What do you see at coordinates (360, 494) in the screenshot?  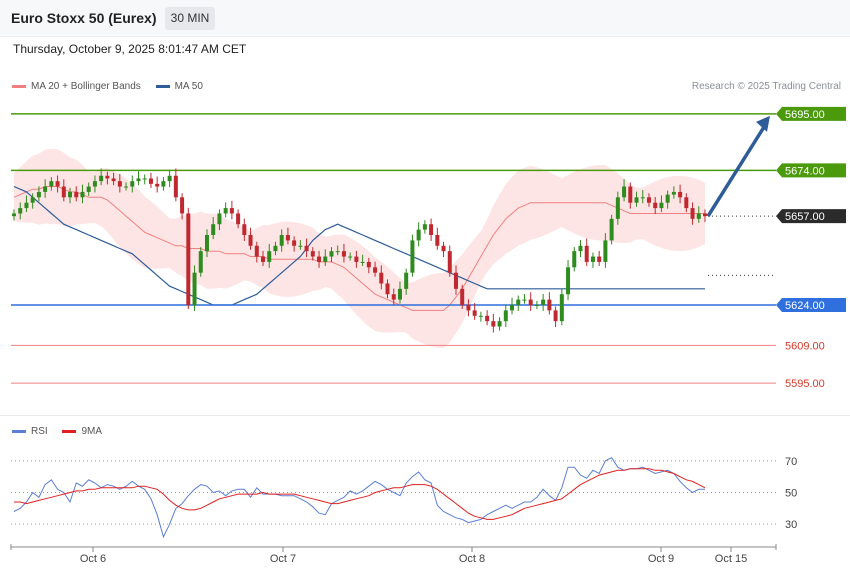 I see `rsi-ma-line` at bounding box center [360, 494].